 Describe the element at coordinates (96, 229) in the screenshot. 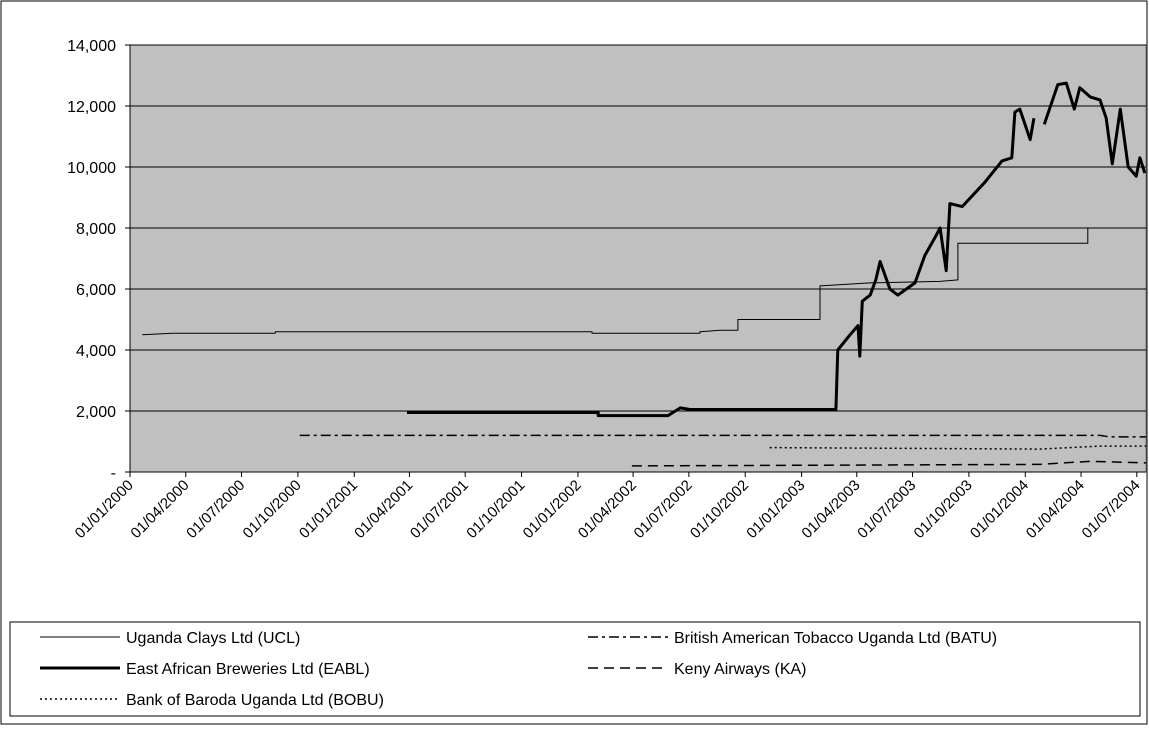

I see `y-tick-label: 8,000` at that location.